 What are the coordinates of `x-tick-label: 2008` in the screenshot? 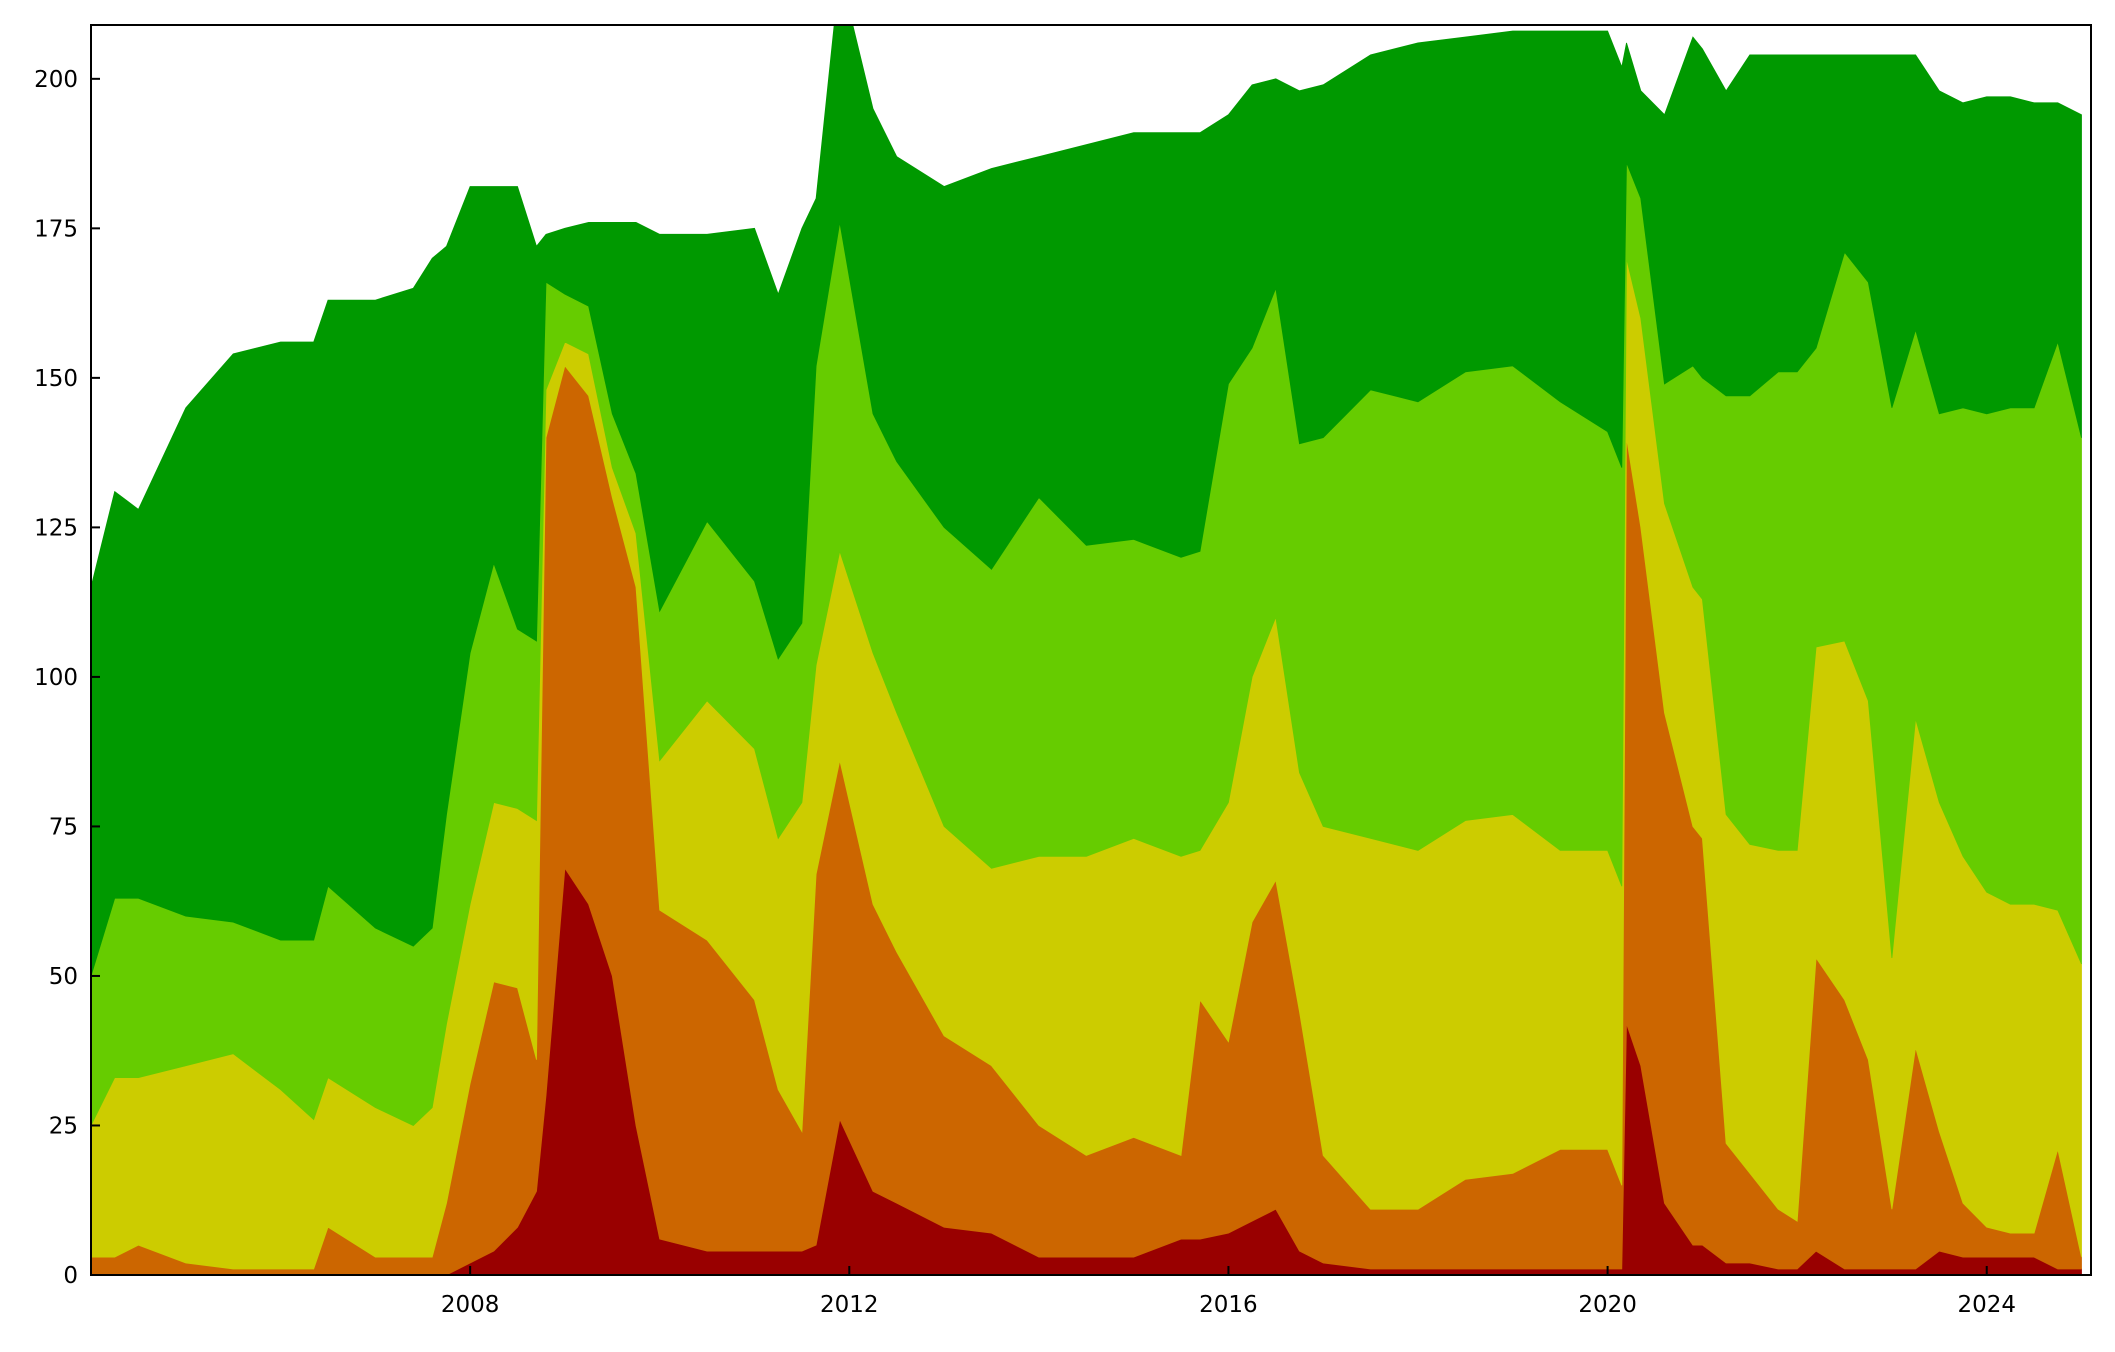 It's located at (470, 1305).